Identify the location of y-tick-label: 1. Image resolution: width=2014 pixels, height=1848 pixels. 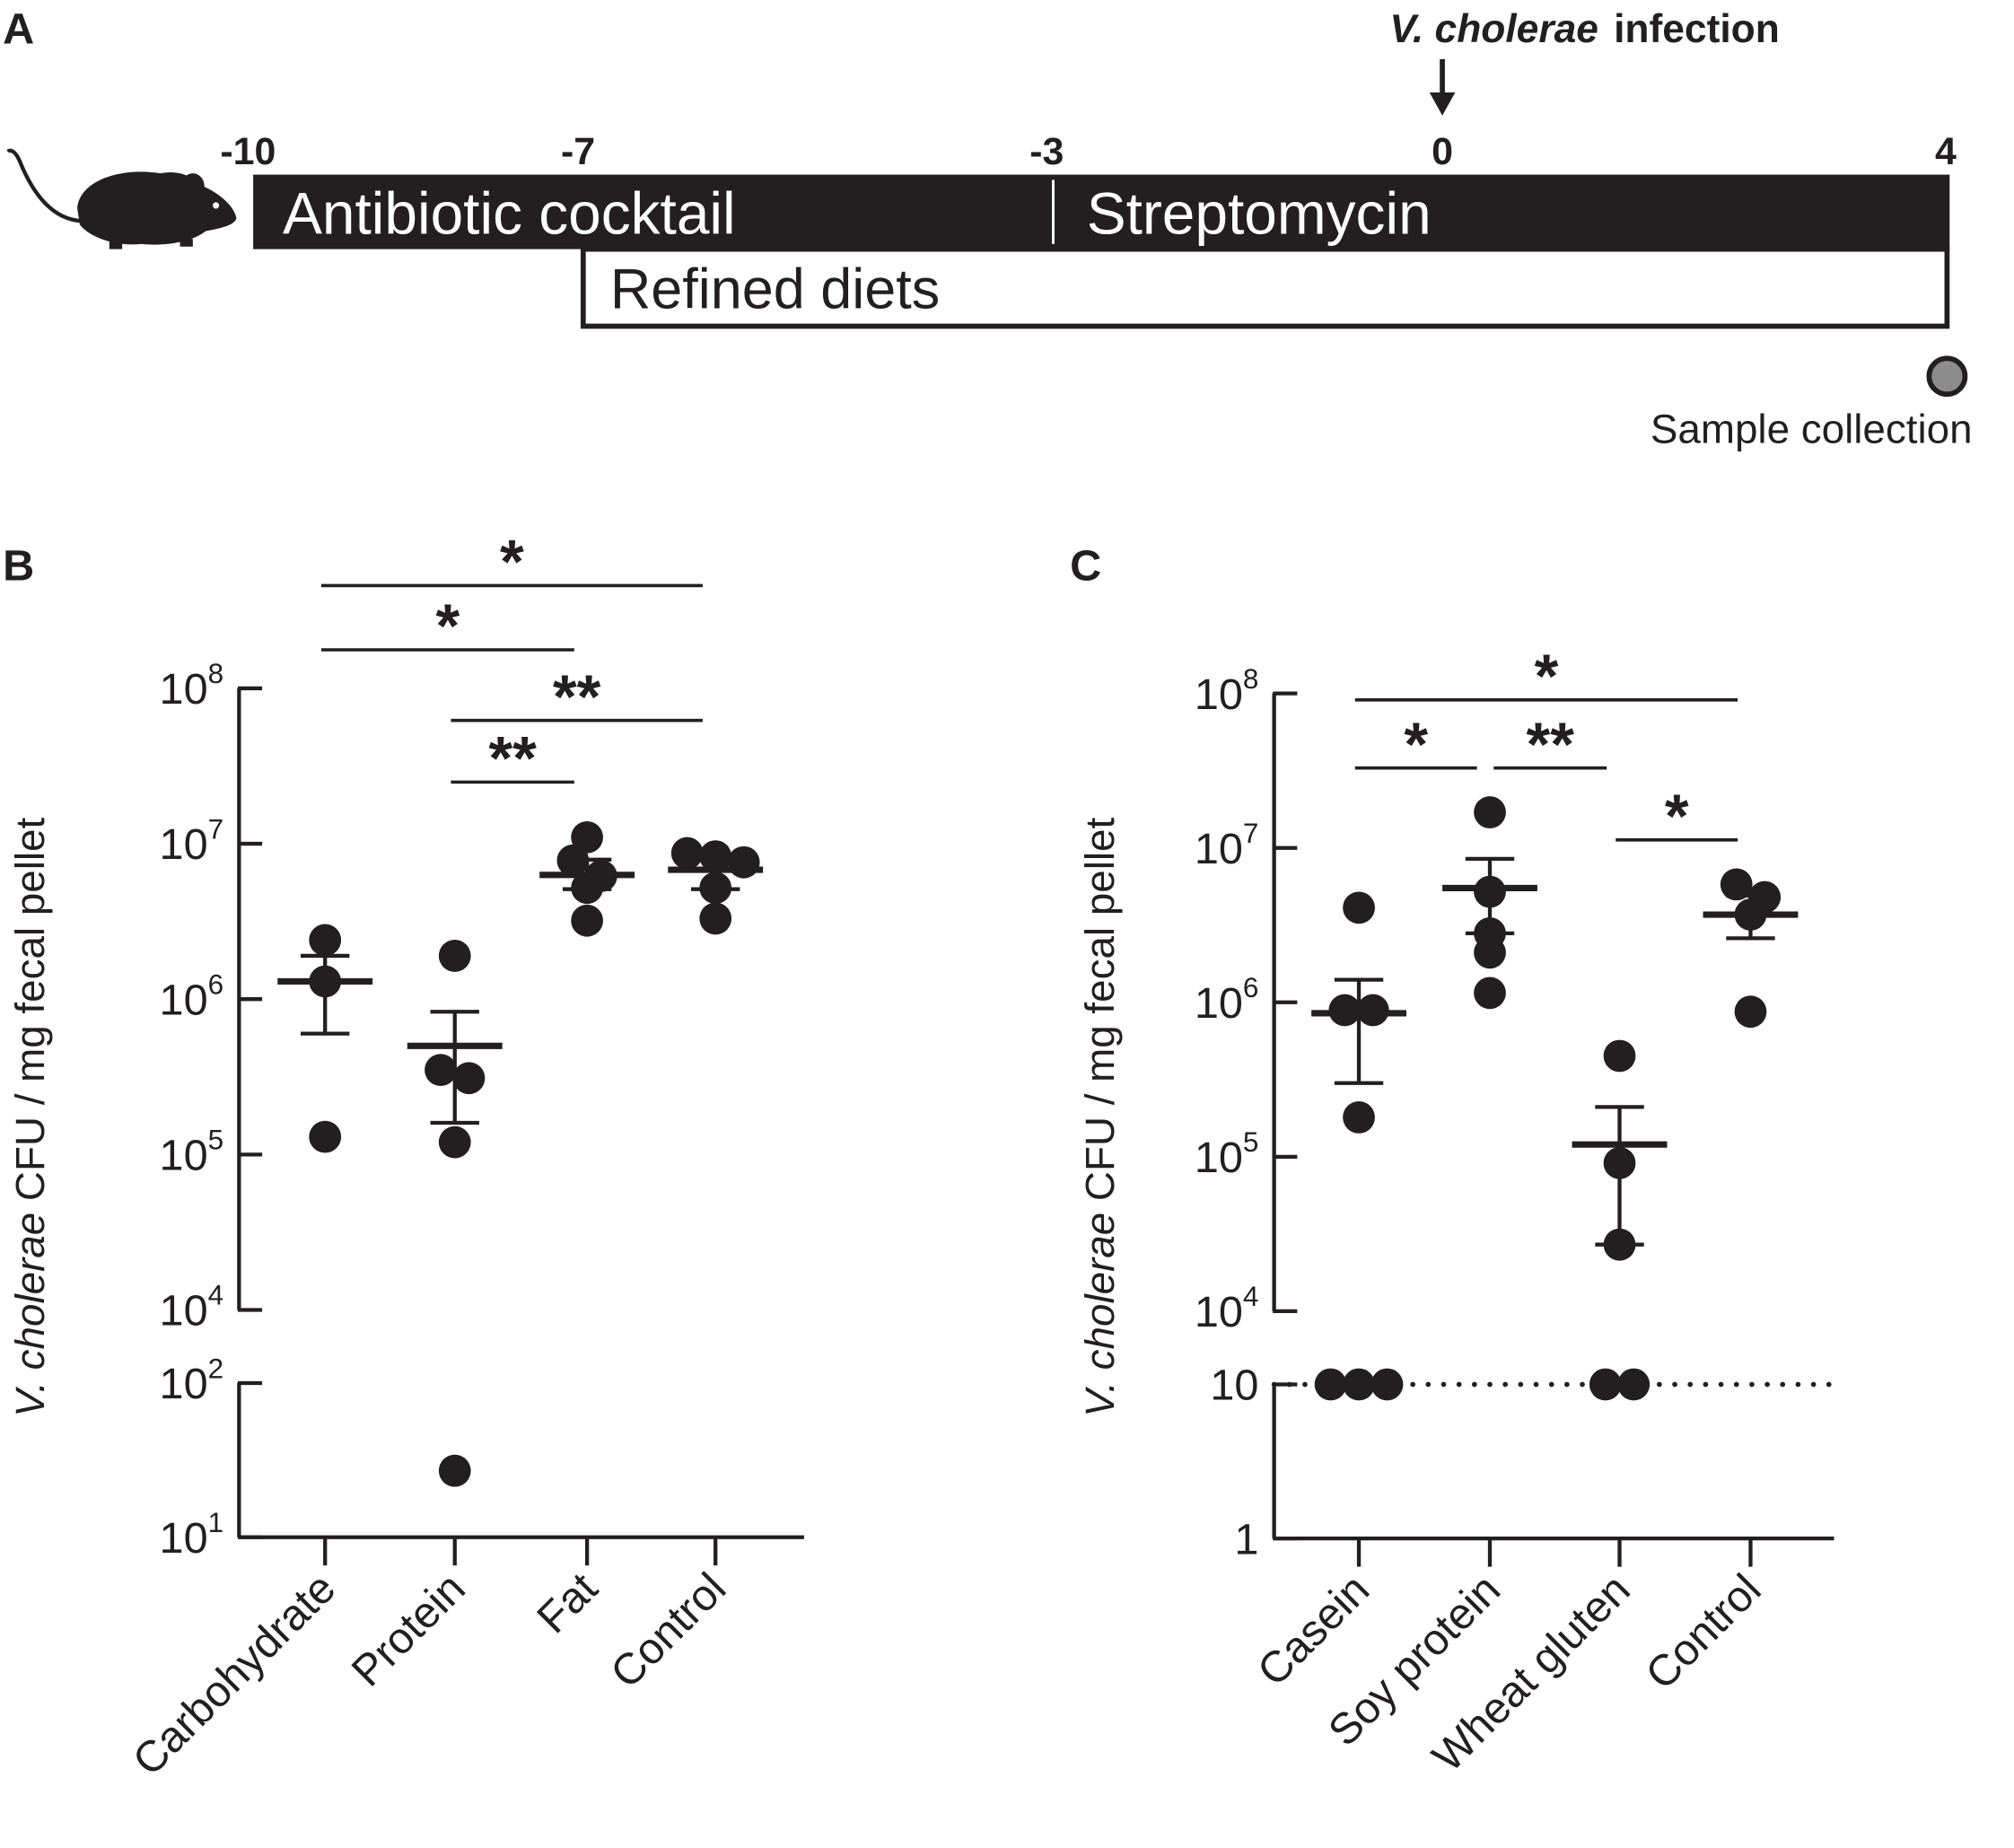
(1246, 1539).